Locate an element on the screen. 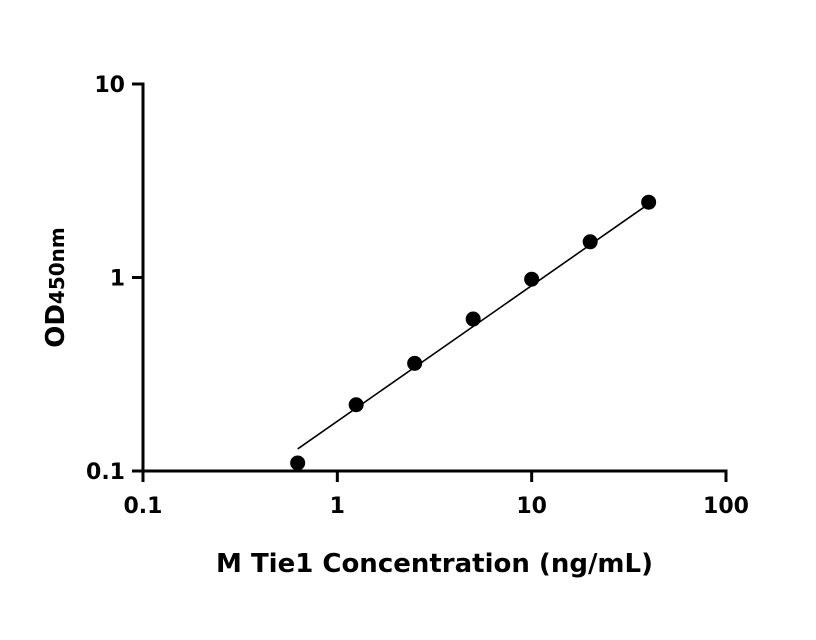  y-axis-title-subscript: 450nm is located at coordinates (57, 265).